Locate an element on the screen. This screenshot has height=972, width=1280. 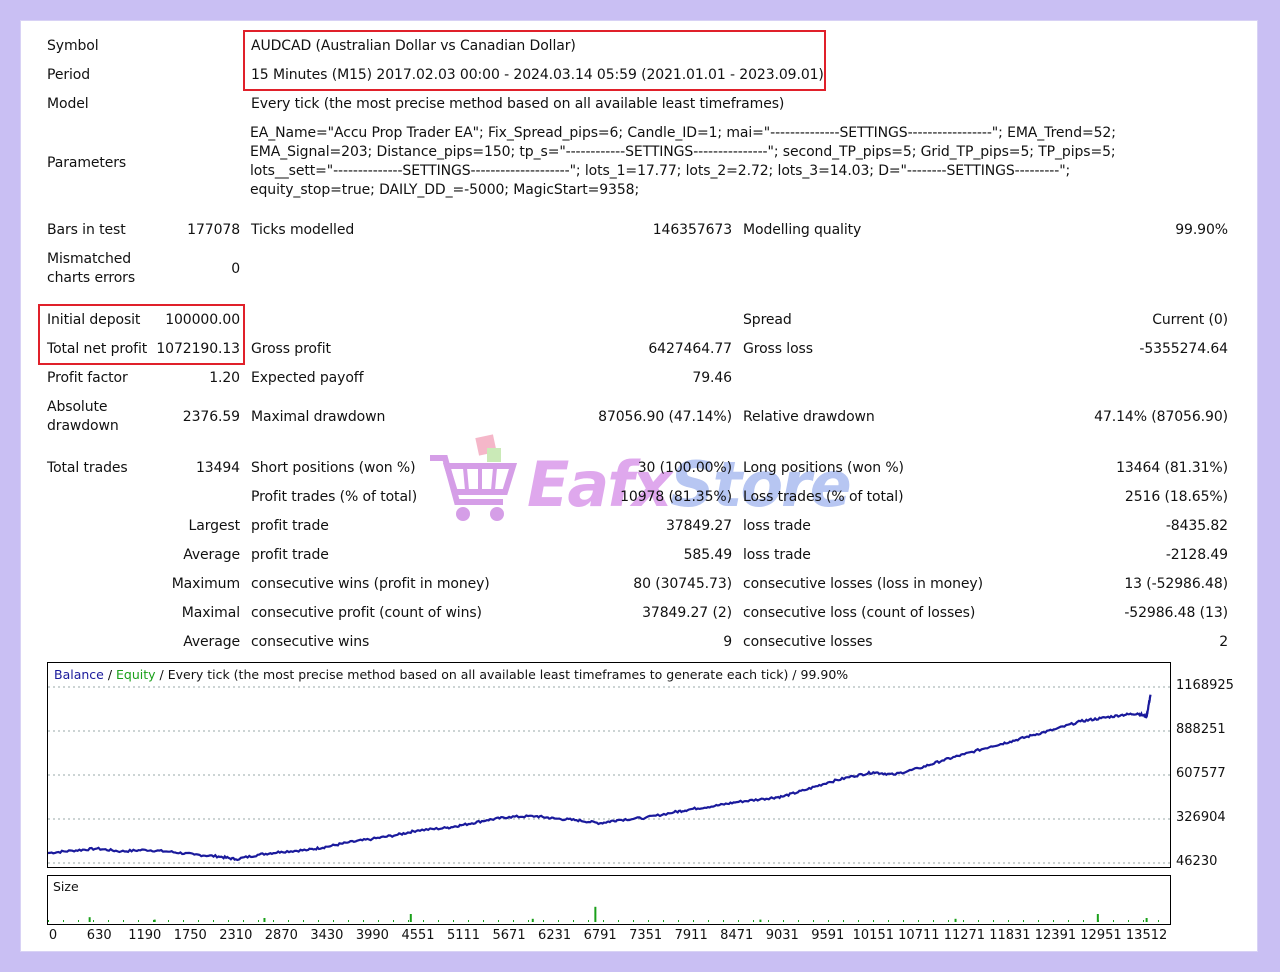
average-consec-label: Average is located at coordinates (211, 642).